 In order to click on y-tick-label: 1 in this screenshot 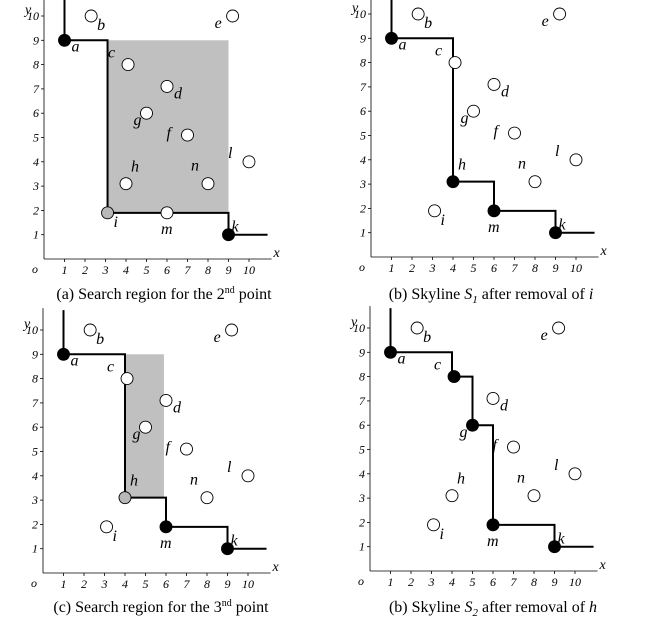, I will do `click(35, 549)`.